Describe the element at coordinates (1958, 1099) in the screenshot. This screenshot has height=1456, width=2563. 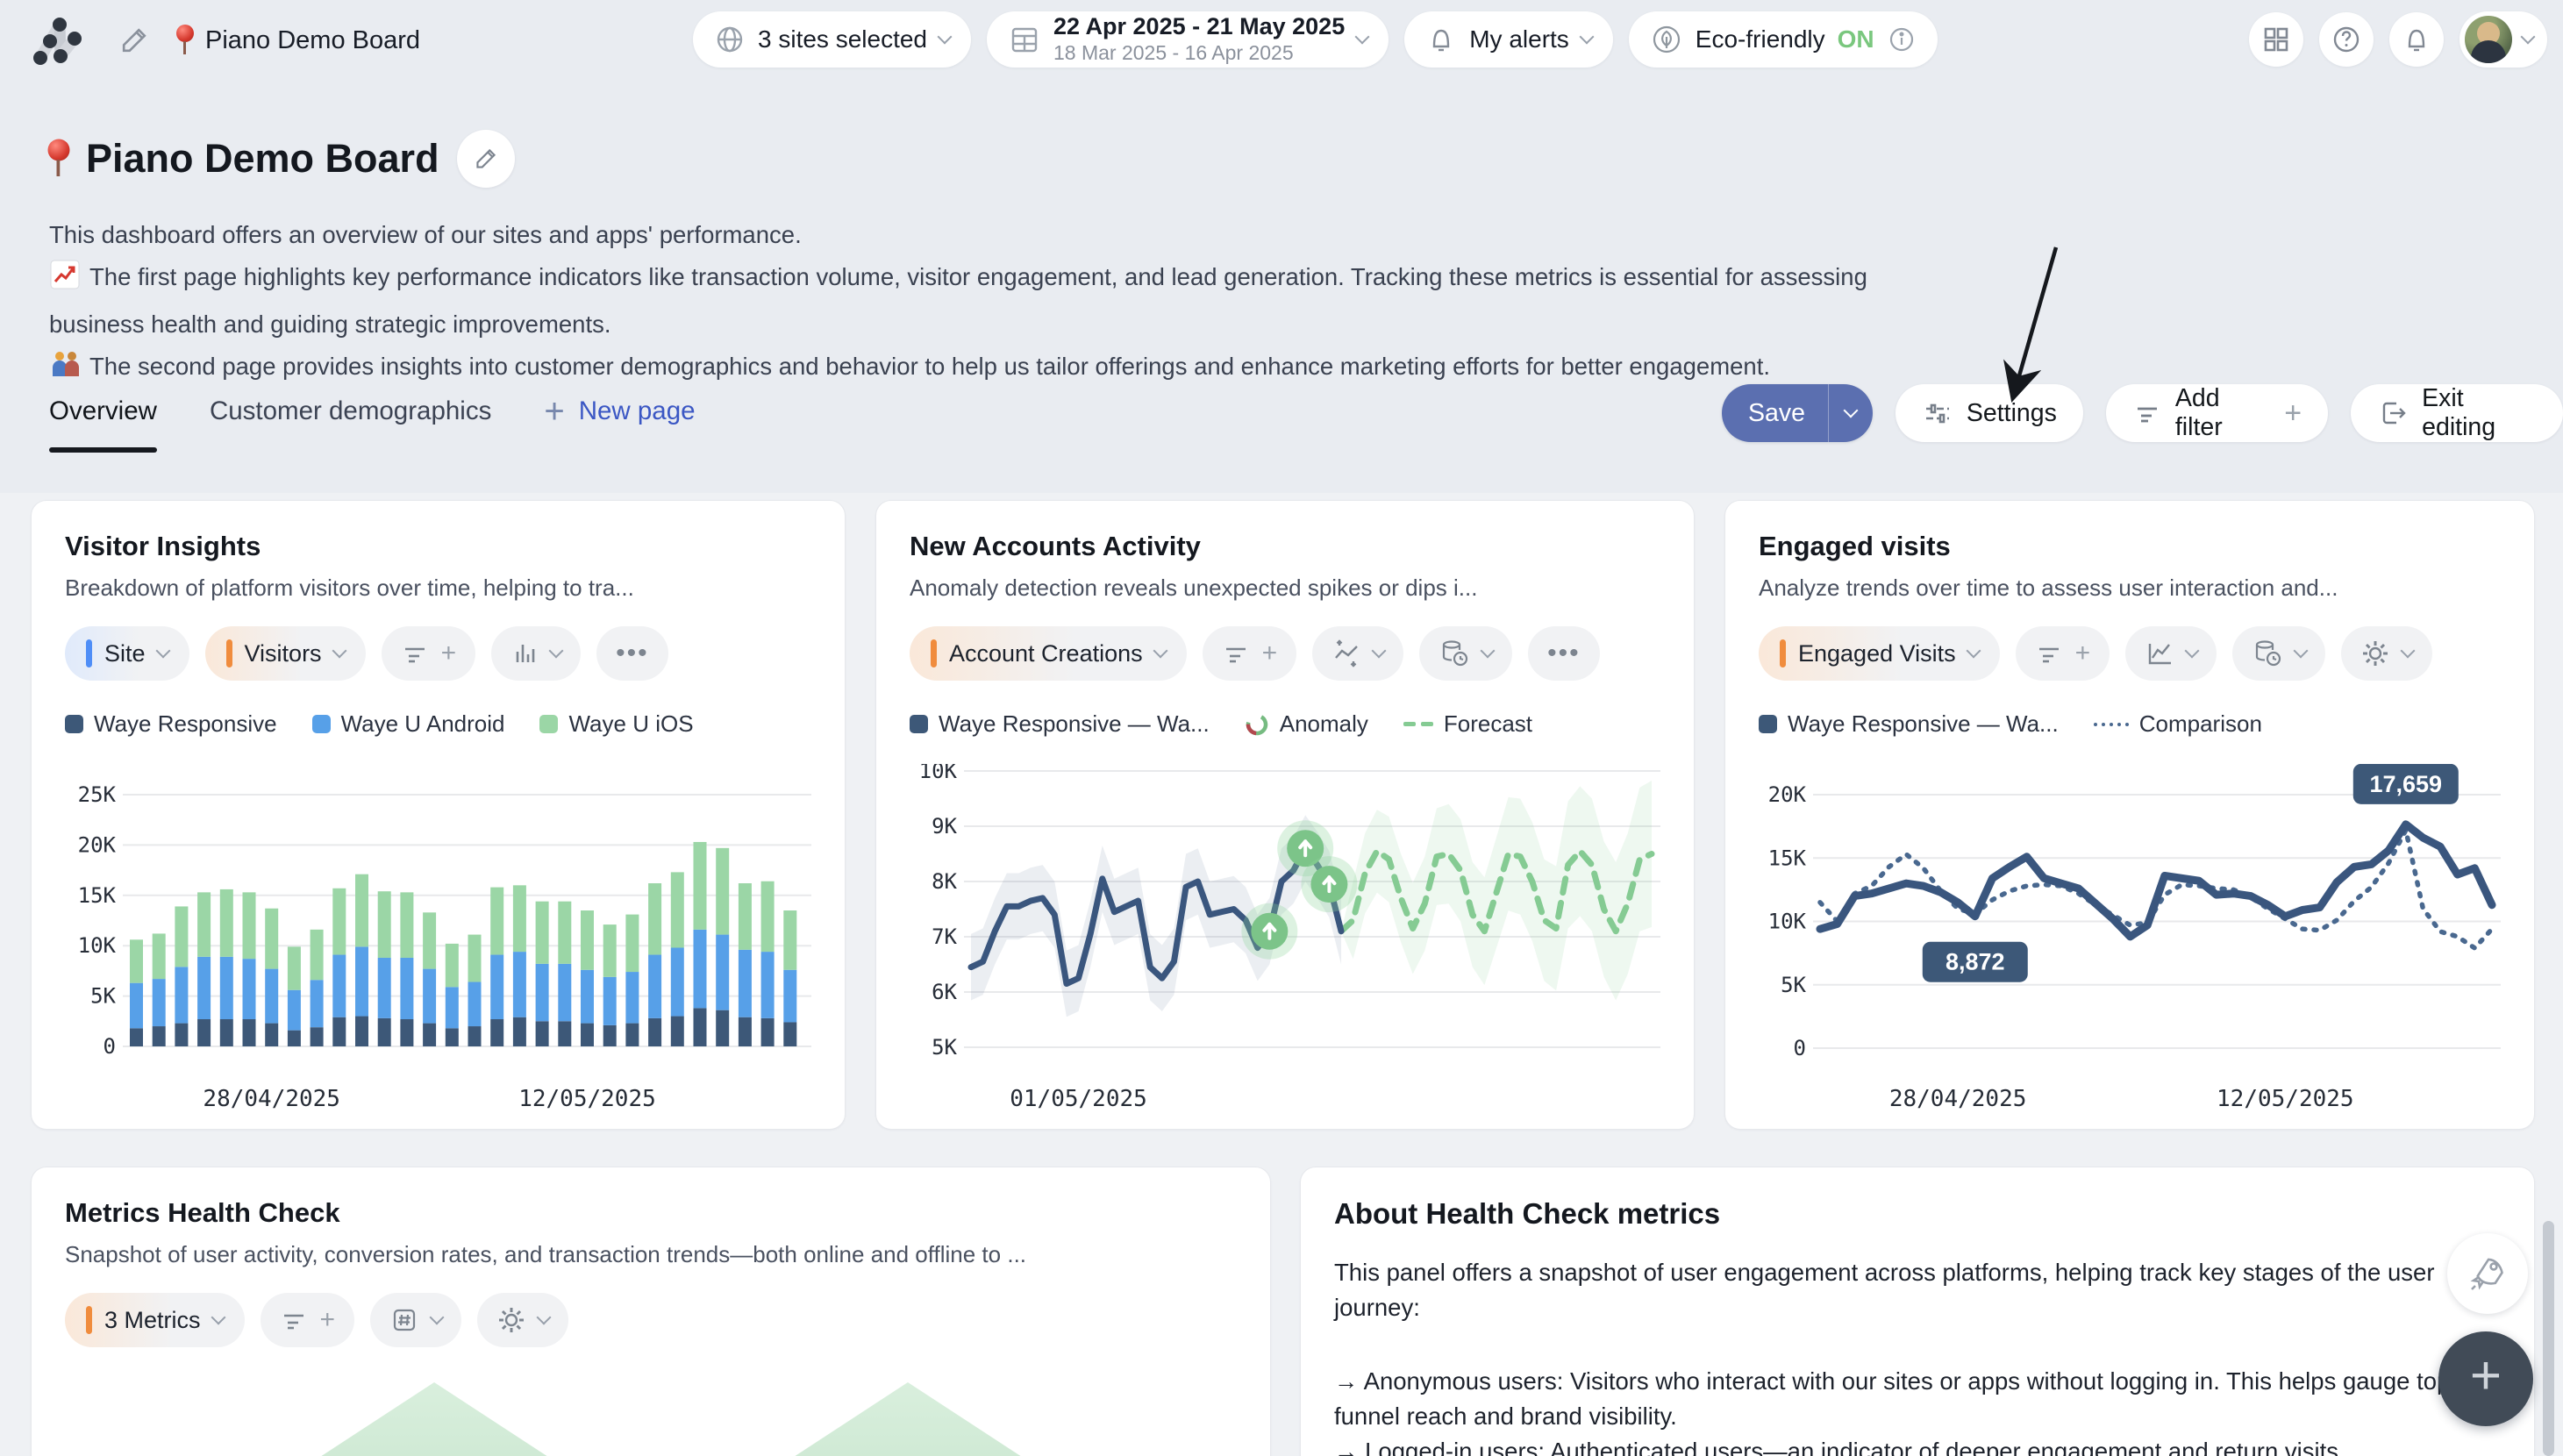
I see `svg-text: 28/04/2025` at that location.